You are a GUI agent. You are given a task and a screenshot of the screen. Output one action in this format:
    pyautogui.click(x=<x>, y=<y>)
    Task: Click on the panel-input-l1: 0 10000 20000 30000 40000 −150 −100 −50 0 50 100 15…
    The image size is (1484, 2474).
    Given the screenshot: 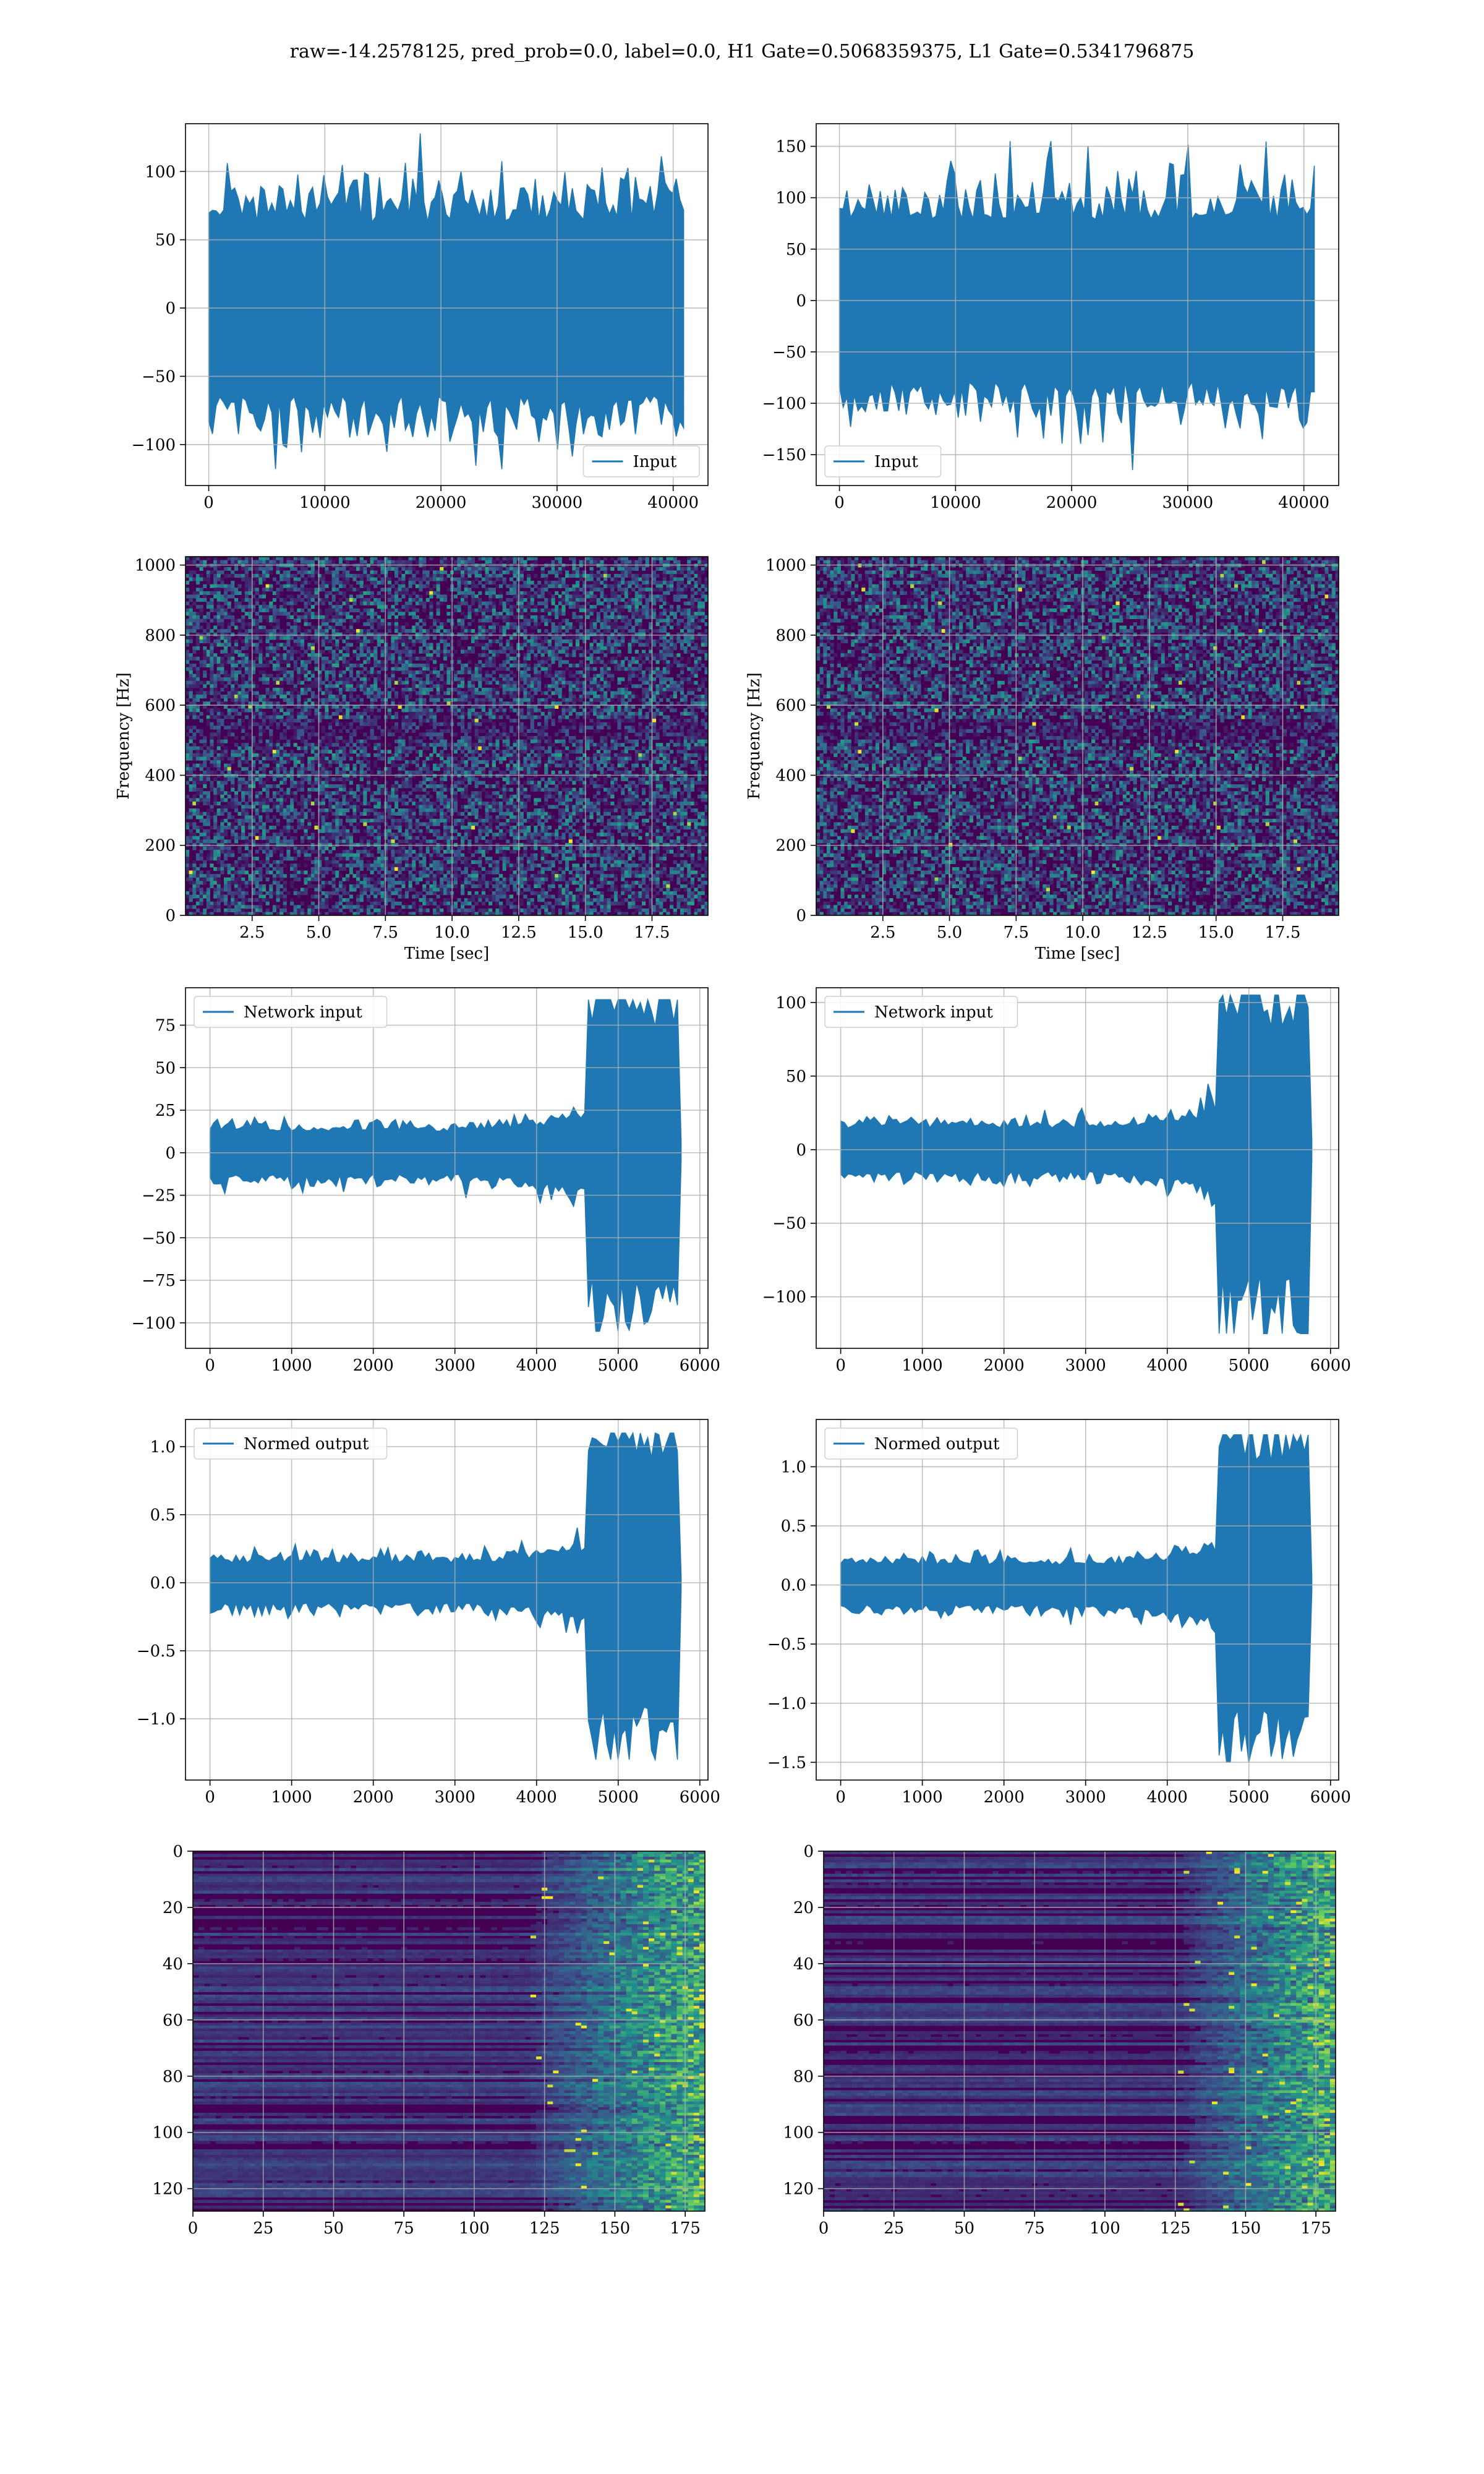 What is the action you would take?
    pyautogui.click(x=1050, y=317)
    